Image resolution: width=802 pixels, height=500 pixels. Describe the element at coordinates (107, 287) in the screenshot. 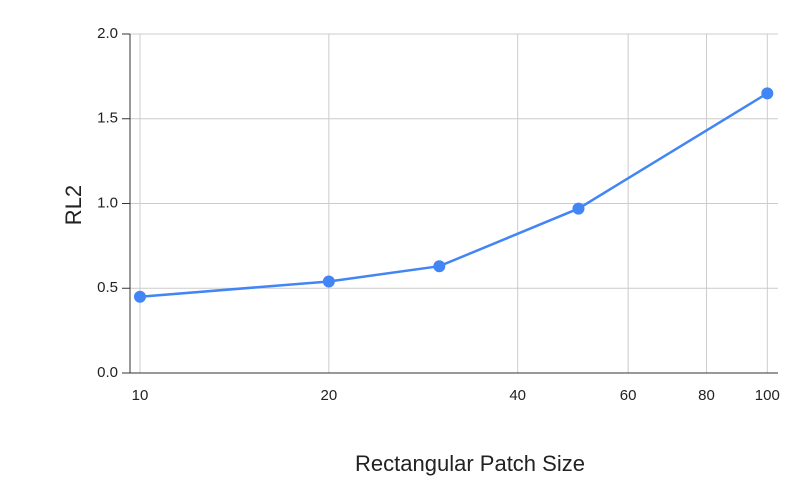

I see `y-tick-label: 0.5` at that location.